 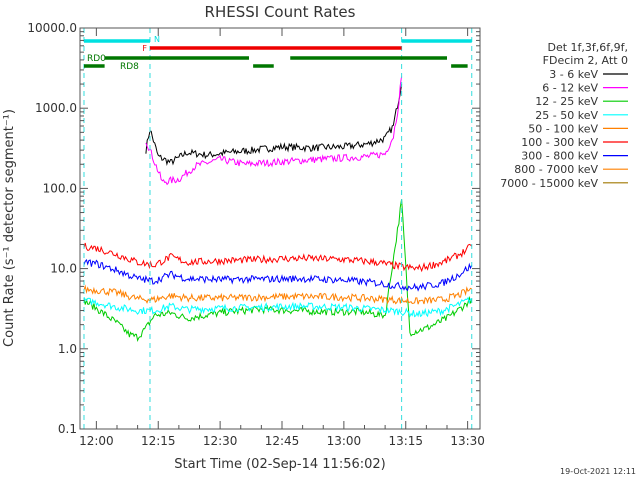 I want to click on legend-label-0: 3 - 6 keV, so click(x=573, y=74).